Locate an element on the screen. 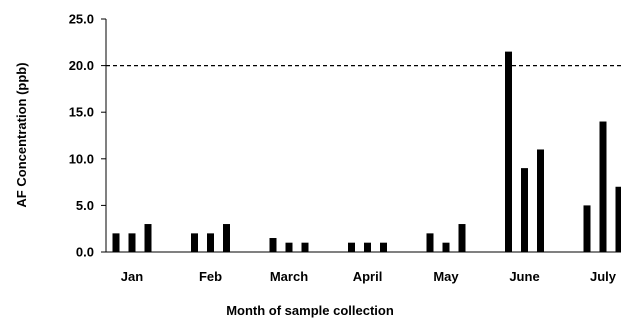 The image size is (621, 320). x-axis: Jan Feb March April May June July is located at coordinates (363, 267).